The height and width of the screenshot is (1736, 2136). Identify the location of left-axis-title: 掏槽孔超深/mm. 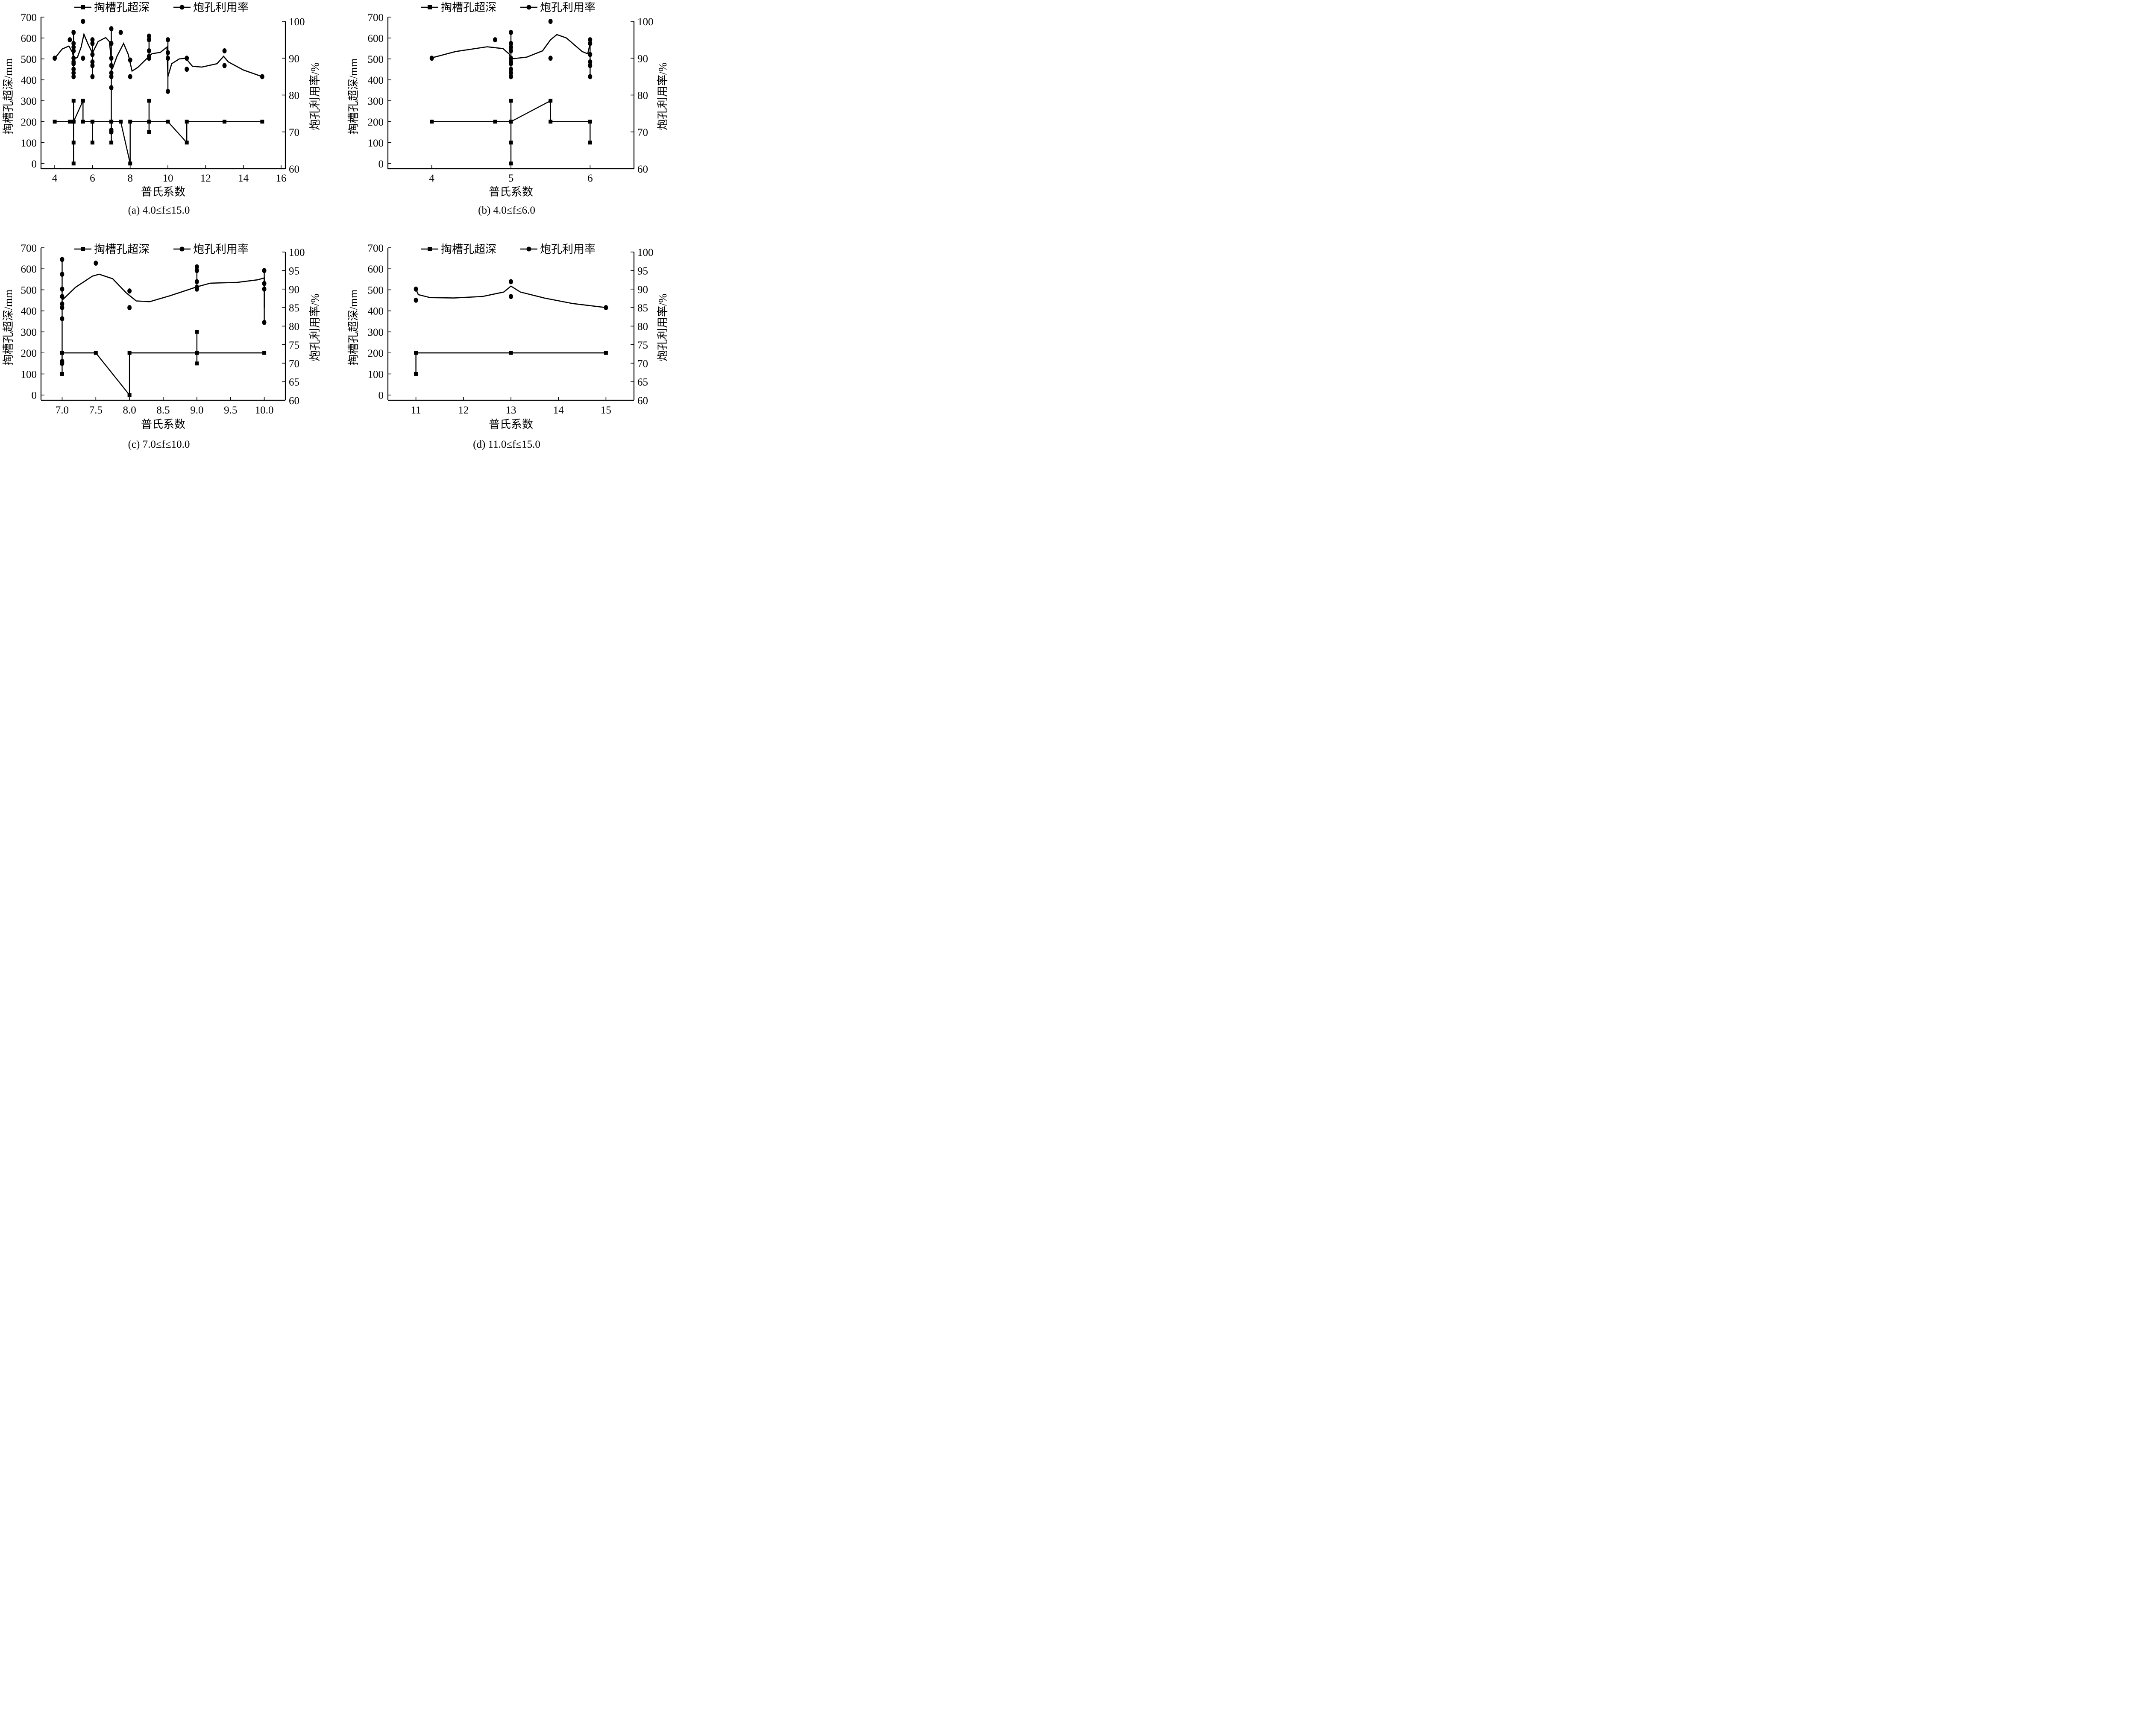
(354, 328).